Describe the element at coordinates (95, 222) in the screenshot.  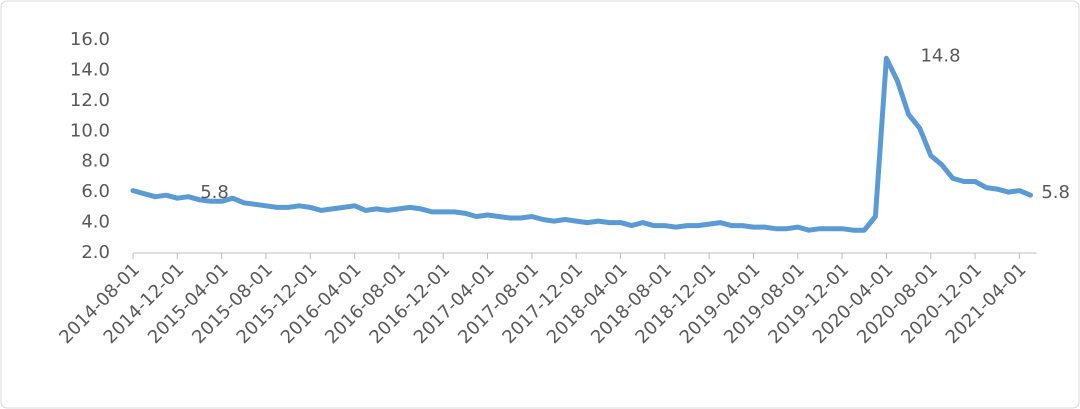
I see `y-tick-label: 4.0` at that location.